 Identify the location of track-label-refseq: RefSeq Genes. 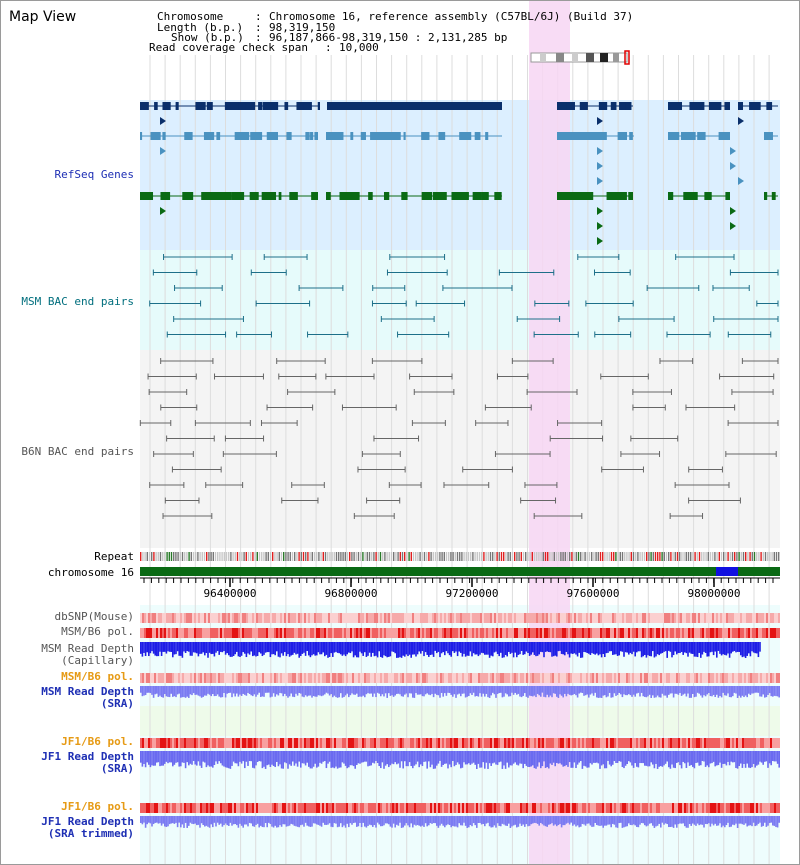
(94, 174).